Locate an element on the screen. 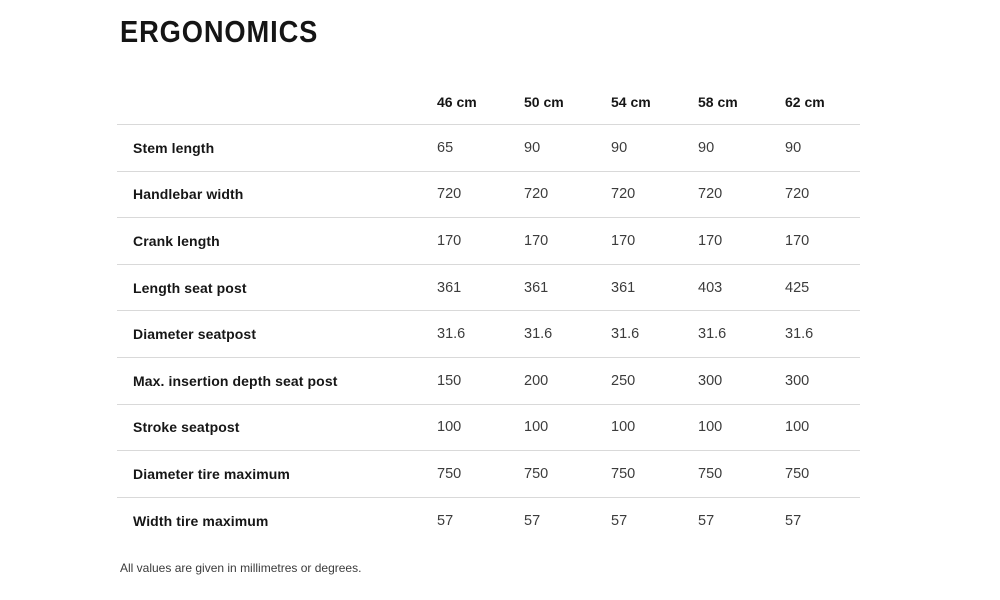 The height and width of the screenshot is (600, 1000). value-cell: 403 is located at coordinates (710, 287).